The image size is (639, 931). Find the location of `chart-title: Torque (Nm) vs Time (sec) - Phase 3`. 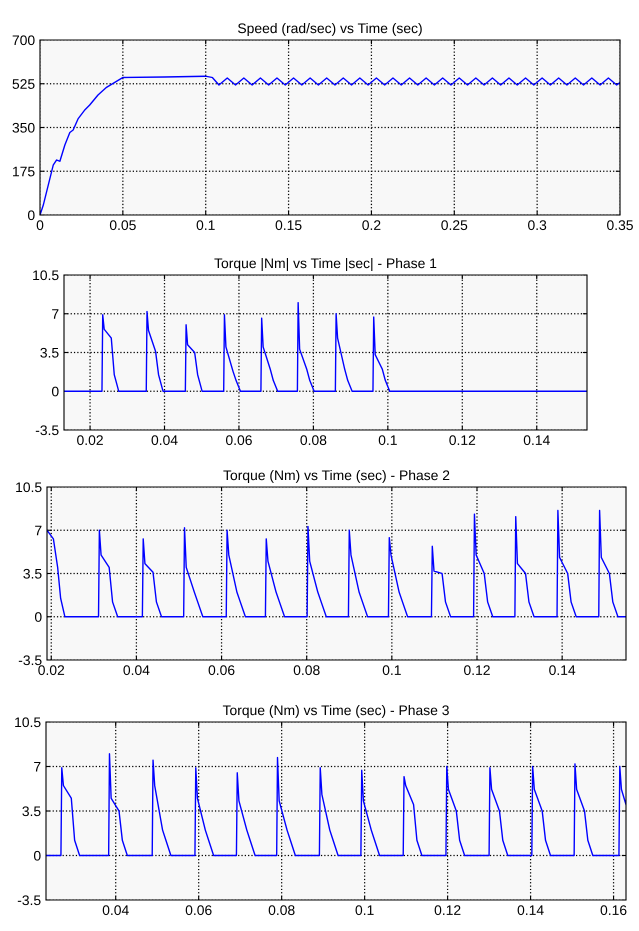

chart-title: Torque (Nm) vs Time (sec) - Phase 3 is located at coordinates (335, 711).